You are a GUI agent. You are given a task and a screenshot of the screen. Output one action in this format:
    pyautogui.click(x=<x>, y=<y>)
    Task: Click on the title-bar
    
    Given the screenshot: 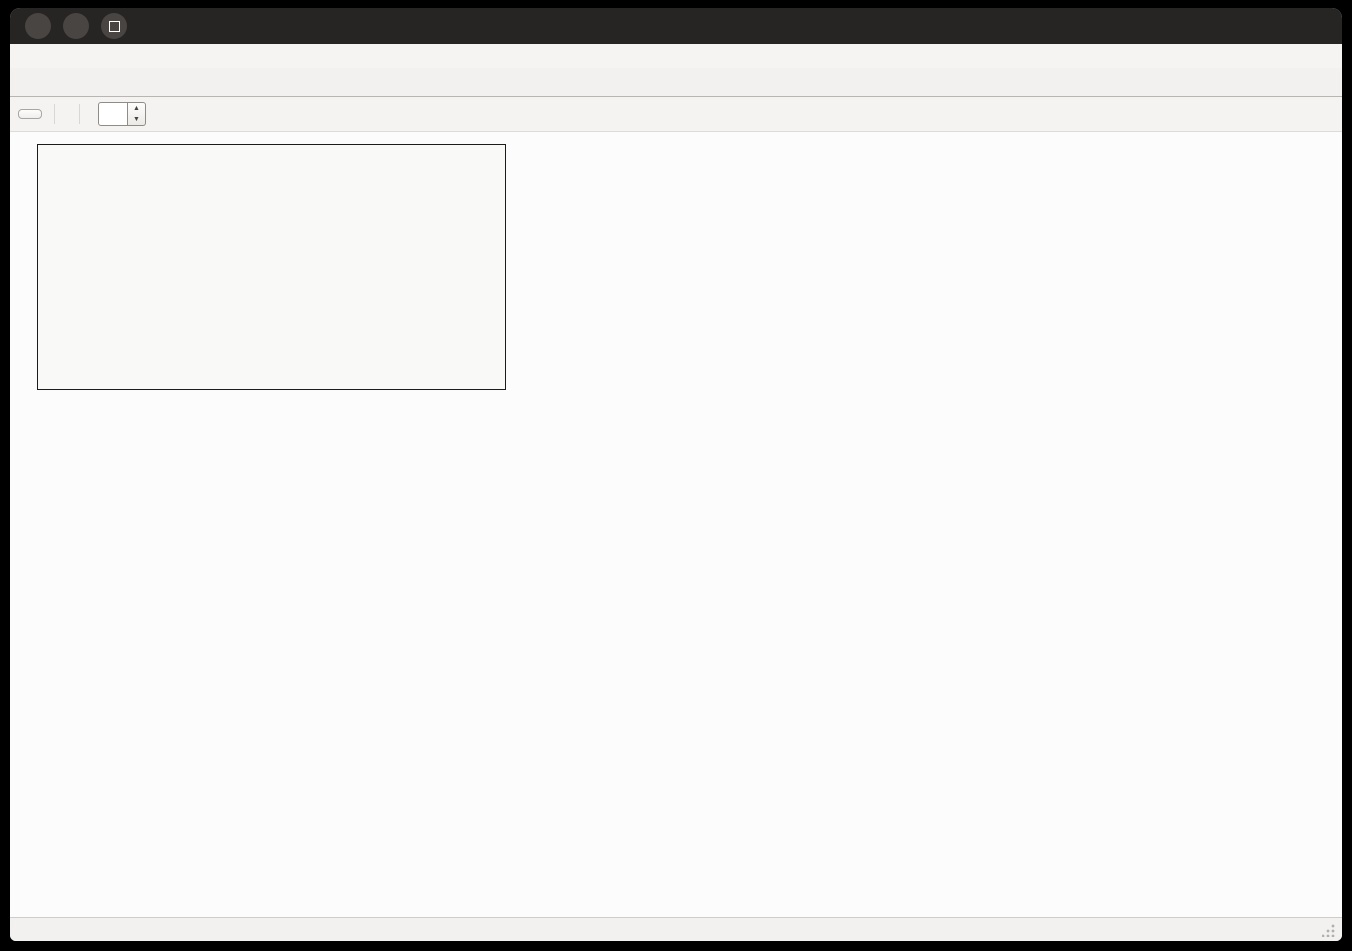 What is the action you would take?
    pyautogui.click(x=676, y=26)
    